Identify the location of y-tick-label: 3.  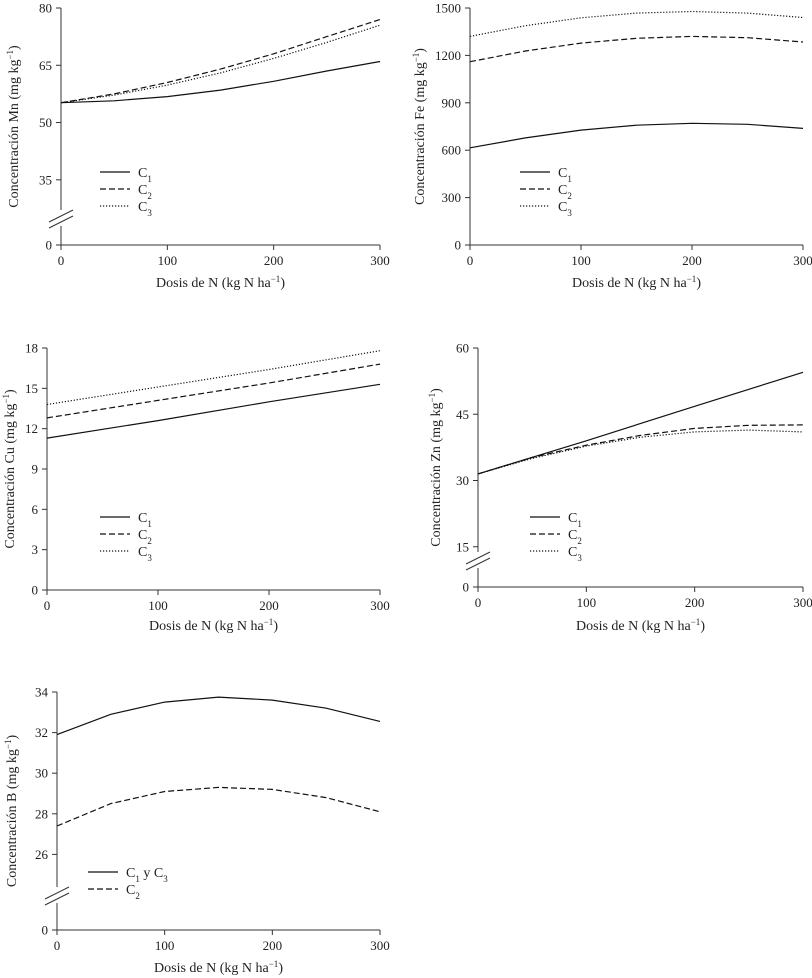
(35, 549).